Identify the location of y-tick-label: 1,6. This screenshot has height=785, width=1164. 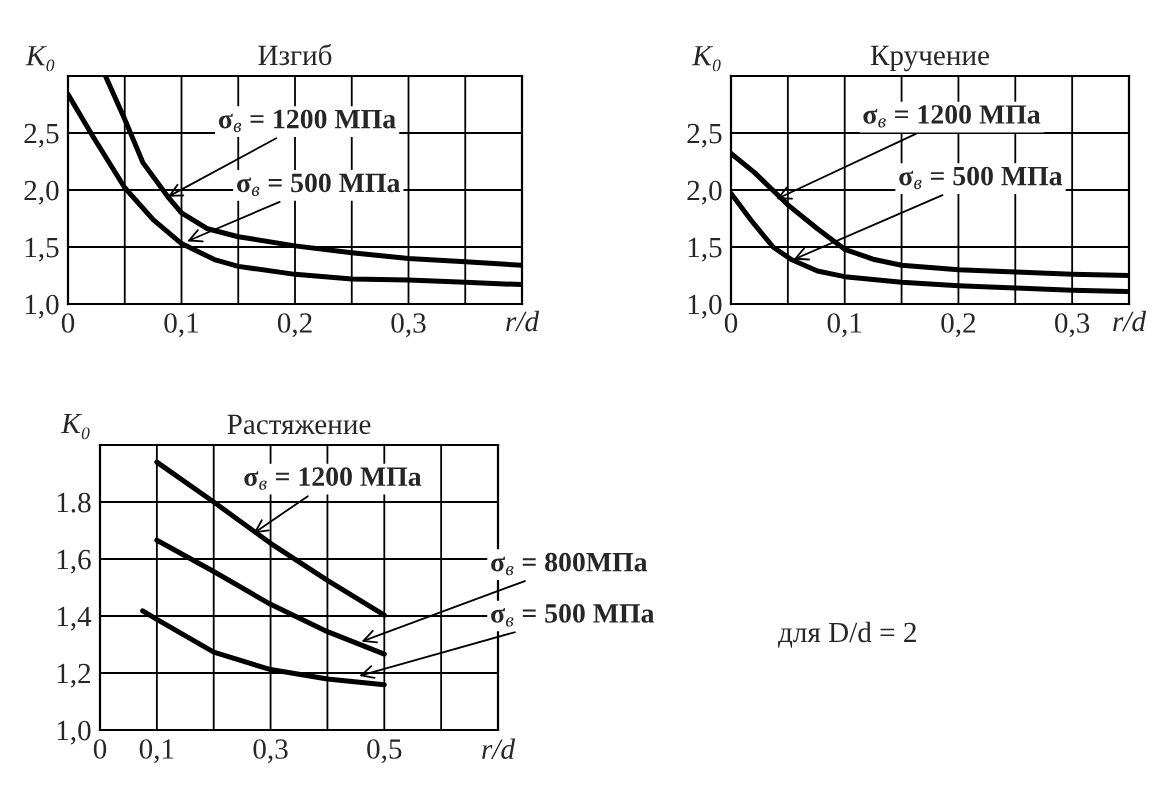
(74, 561).